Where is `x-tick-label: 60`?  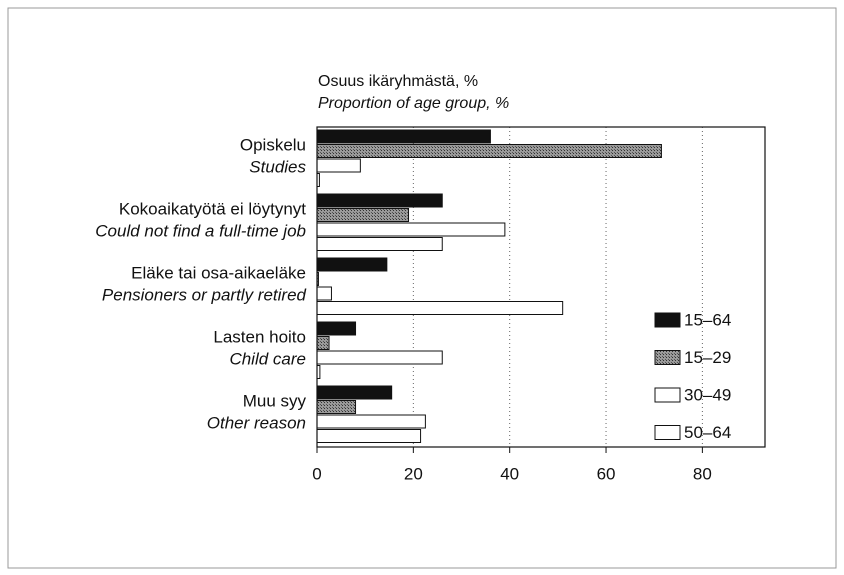
x-tick-label: 60 is located at coordinates (606, 473).